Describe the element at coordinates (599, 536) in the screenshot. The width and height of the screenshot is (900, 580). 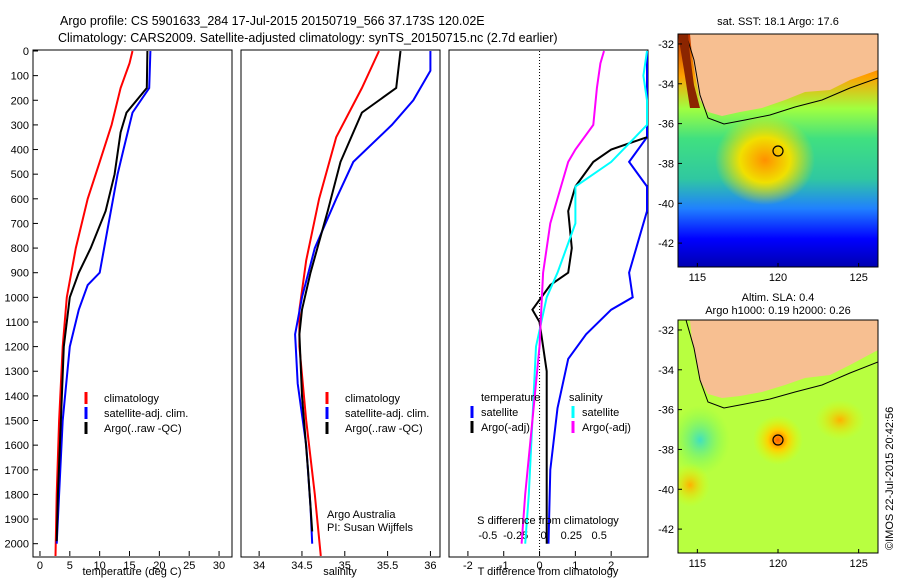
I see `x2-tick-label: 0.5` at that location.